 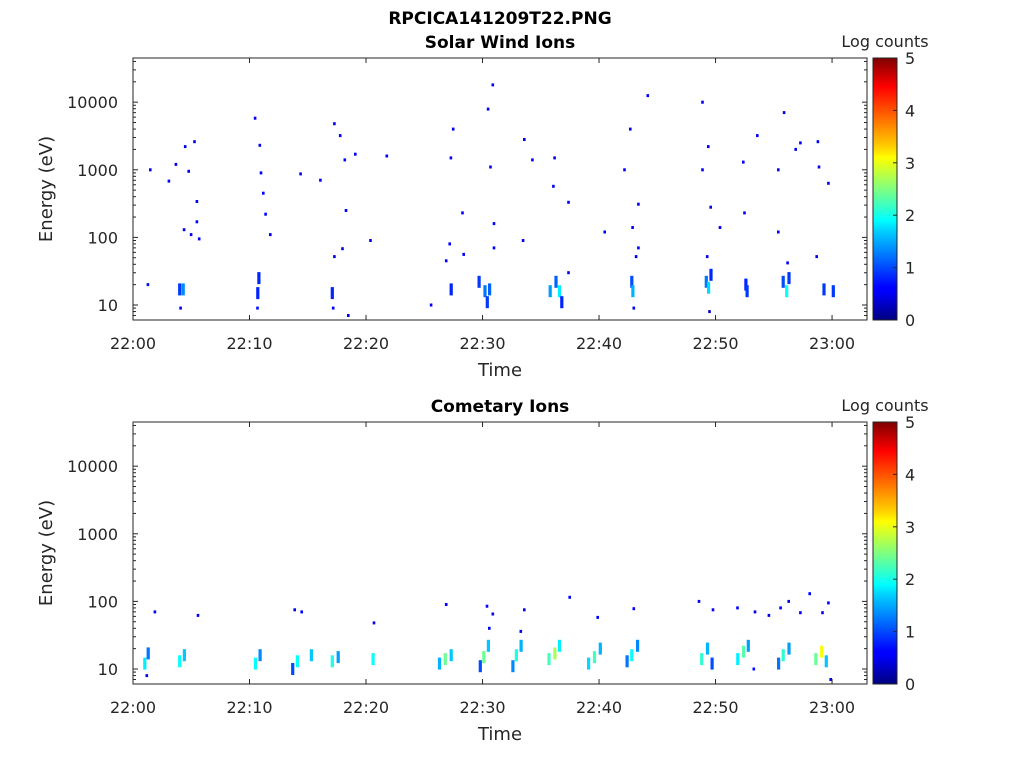 I want to click on colorbar-tick-label: 0, so click(x=910, y=320).